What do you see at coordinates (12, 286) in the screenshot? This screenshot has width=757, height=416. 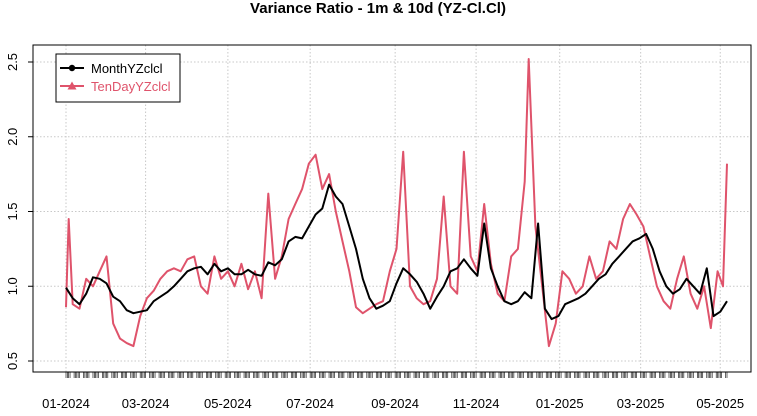 I see `y-tick-label: 1.0` at bounding box center [12, 286].